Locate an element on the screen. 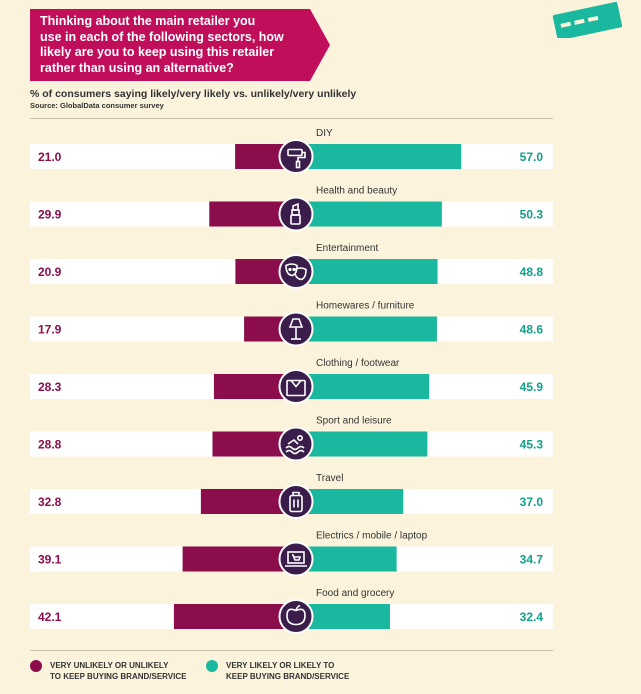 Image resolution: width=641 pixels, height=694 pixels. value-label-likely: 32.4 is located at coordinates (532, 617).